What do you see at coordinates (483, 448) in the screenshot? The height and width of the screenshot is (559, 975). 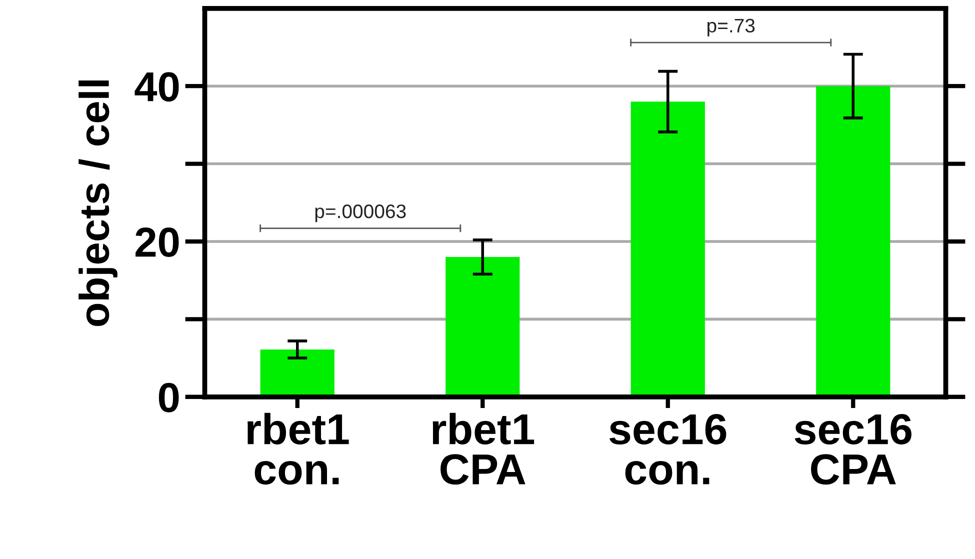 I see `x-tick-label: rbet1 CPA` at bounding box center [483, 448].